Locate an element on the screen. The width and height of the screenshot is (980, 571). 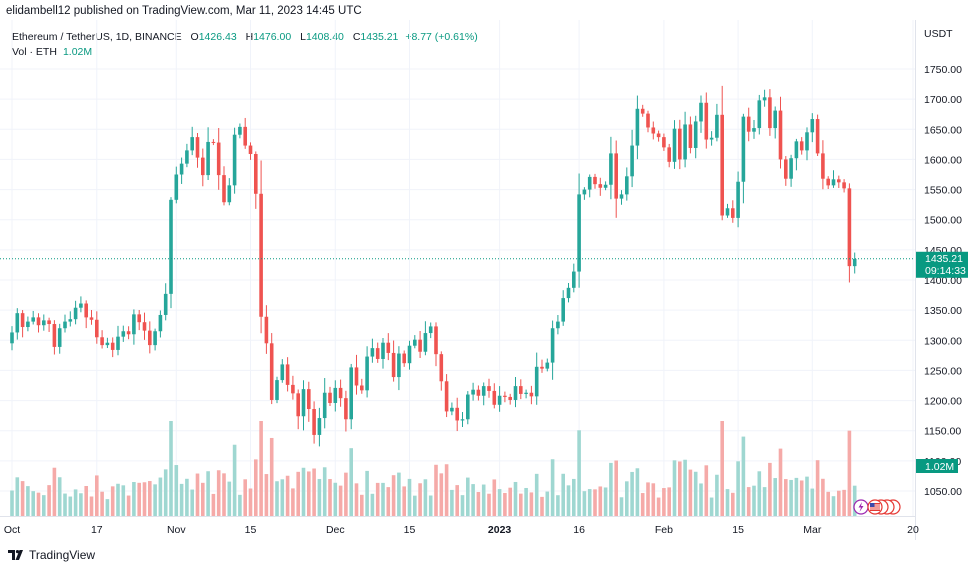
event-icons is located at coordinates (877, 507).